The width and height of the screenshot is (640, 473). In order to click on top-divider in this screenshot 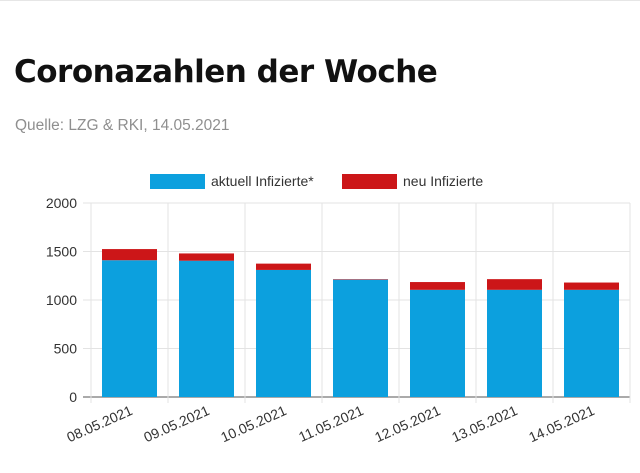, I will do `click(320, 0)`.